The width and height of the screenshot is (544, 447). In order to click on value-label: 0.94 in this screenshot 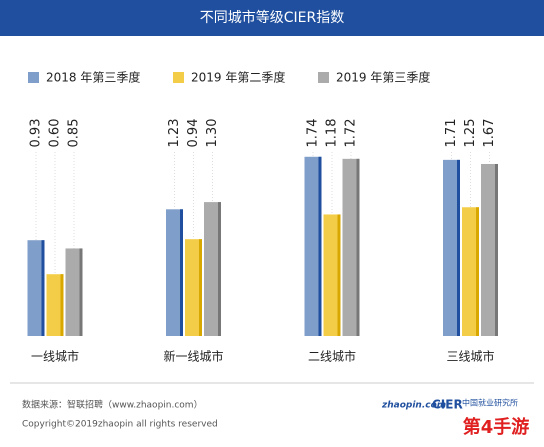, I will do `click(193, 133)`.